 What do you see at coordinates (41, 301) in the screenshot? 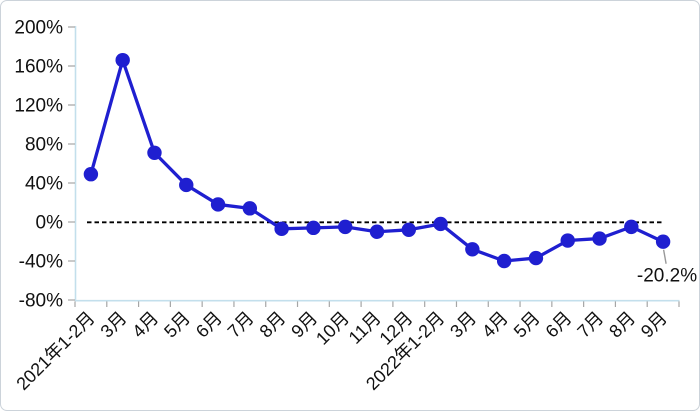
I see `y-axis-label: -80%` at bounding box center [41, 301].